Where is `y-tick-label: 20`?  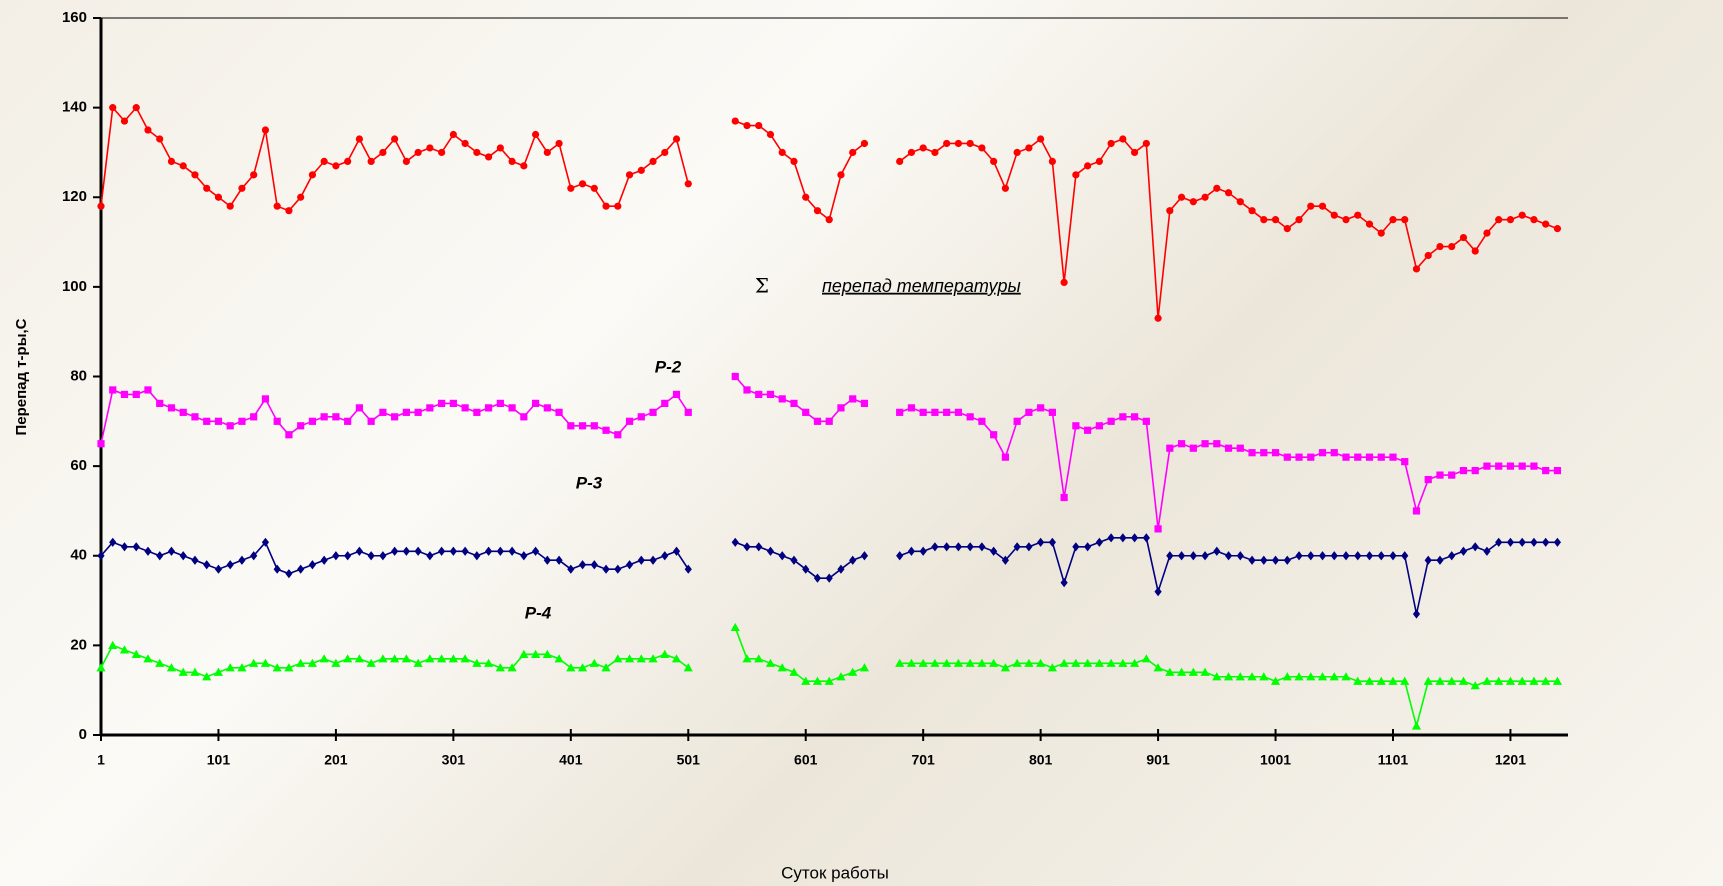
y-tick-label: 20 is located at coordinates (78, 644).